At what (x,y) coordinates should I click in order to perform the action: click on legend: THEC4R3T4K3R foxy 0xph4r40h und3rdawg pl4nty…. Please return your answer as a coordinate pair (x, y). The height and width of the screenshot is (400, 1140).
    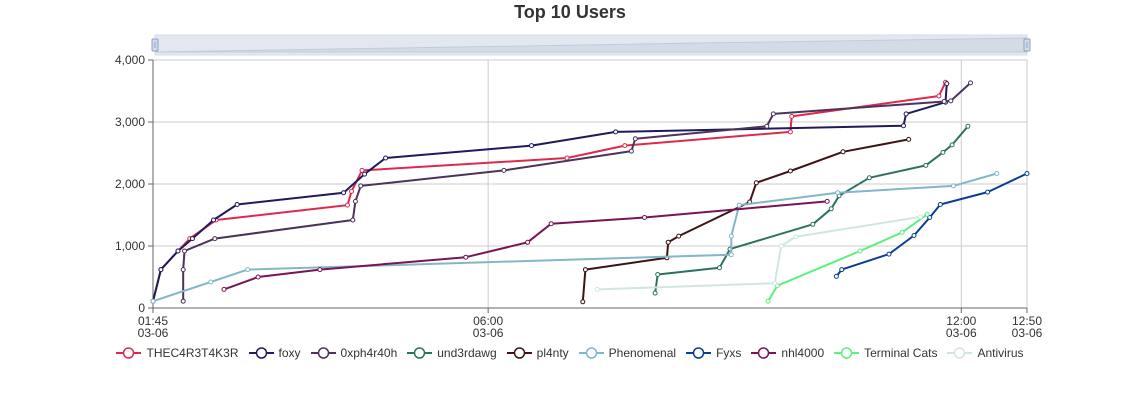
    Looking at the image, I should click on (570, 353).